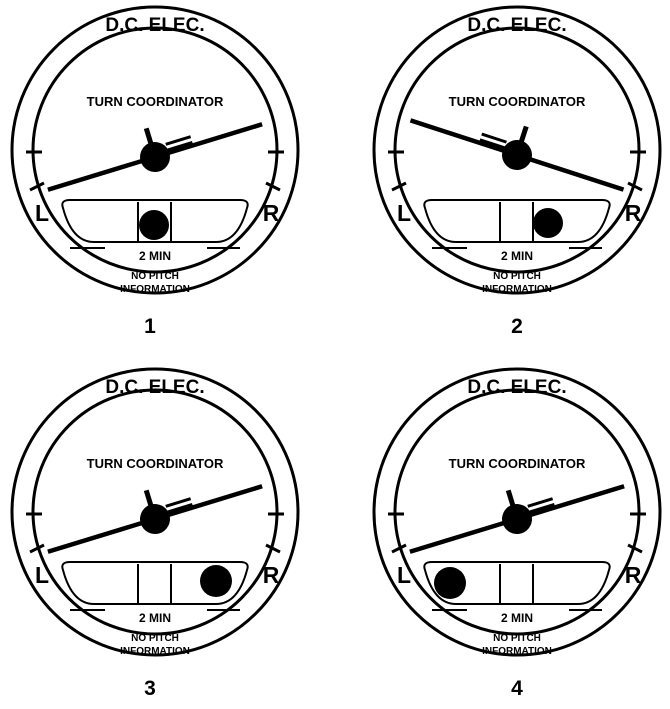  What do you see at coordinates (517, 688) in the screenshot?
I see `instrument-number: 4` at bounding box center [517, 688].